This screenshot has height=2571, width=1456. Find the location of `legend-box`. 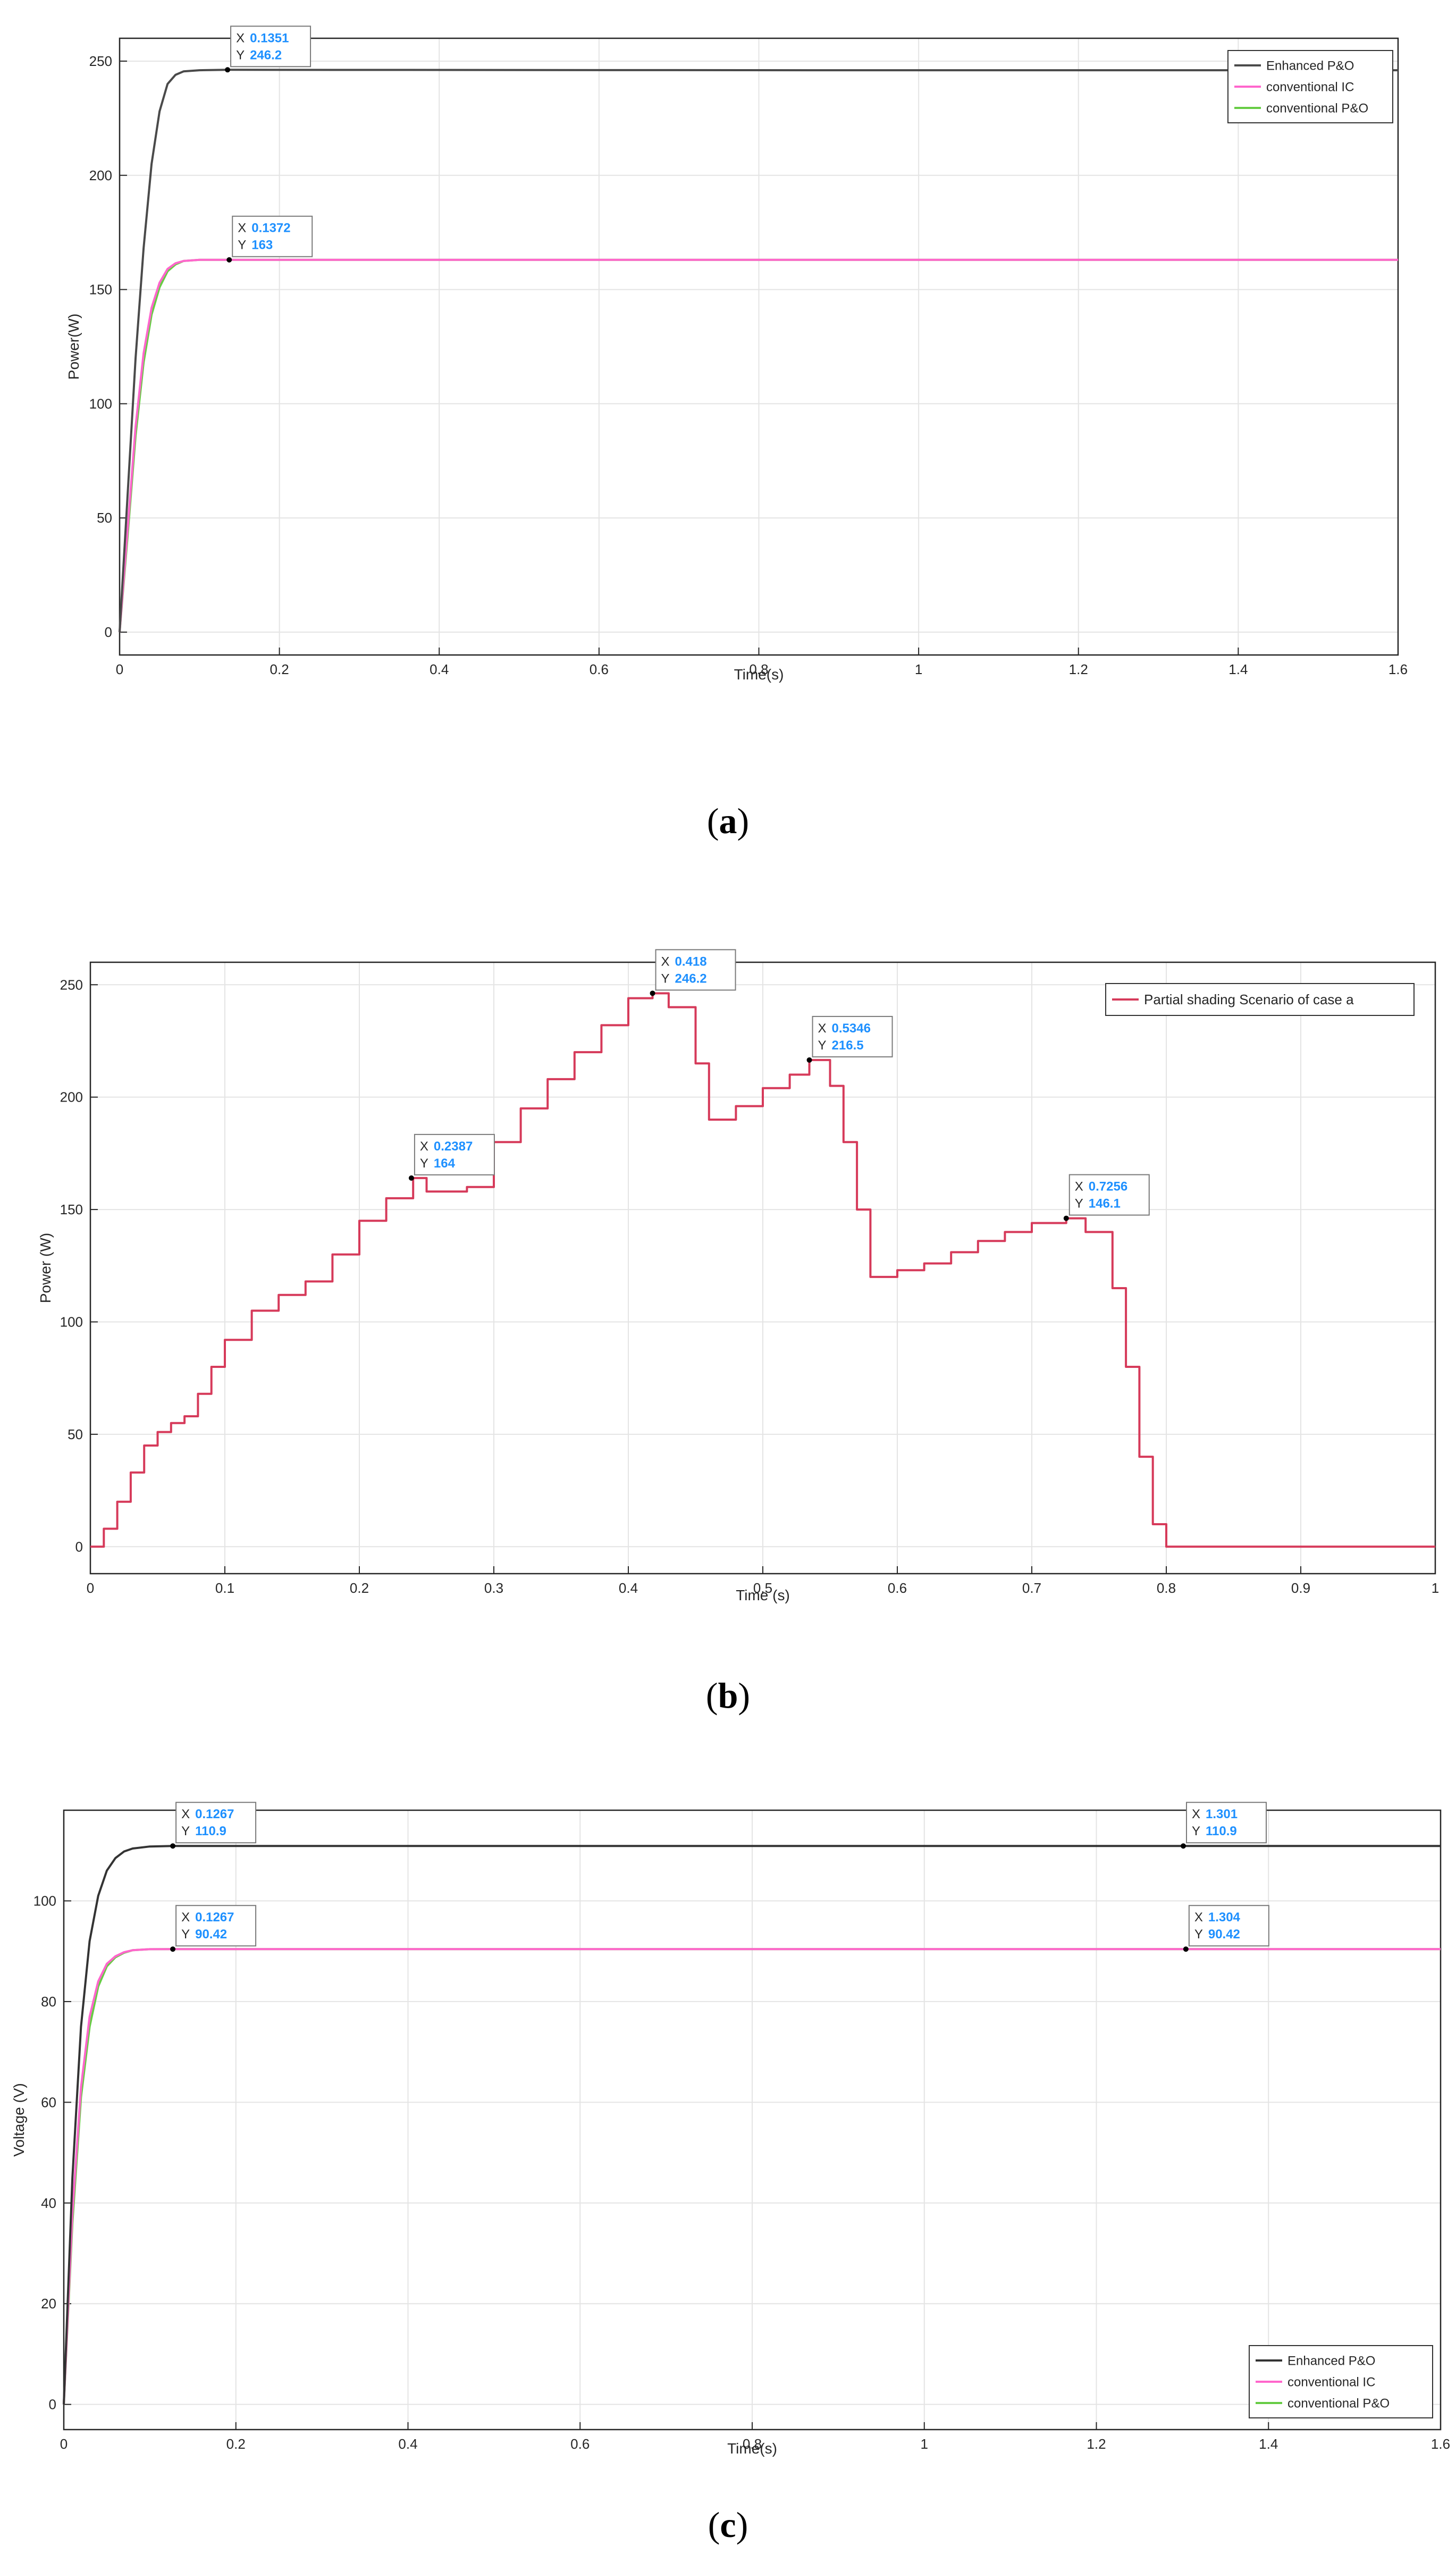

legend-box is located at coordinates (1260, 999).